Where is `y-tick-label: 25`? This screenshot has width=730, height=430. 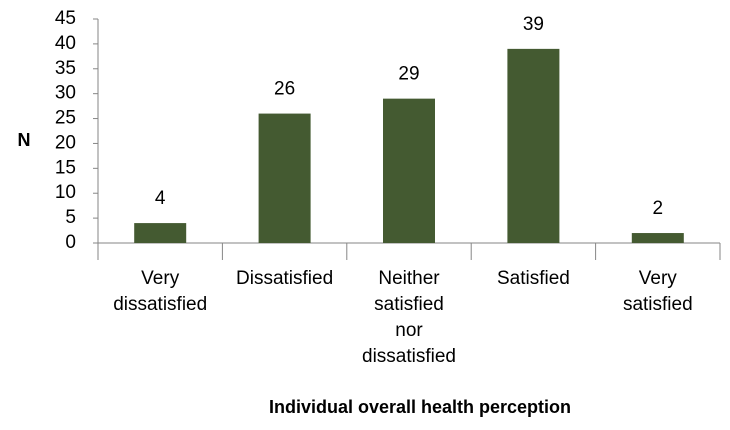
y-tick-label: 25 is located at coordinates (65, 118).